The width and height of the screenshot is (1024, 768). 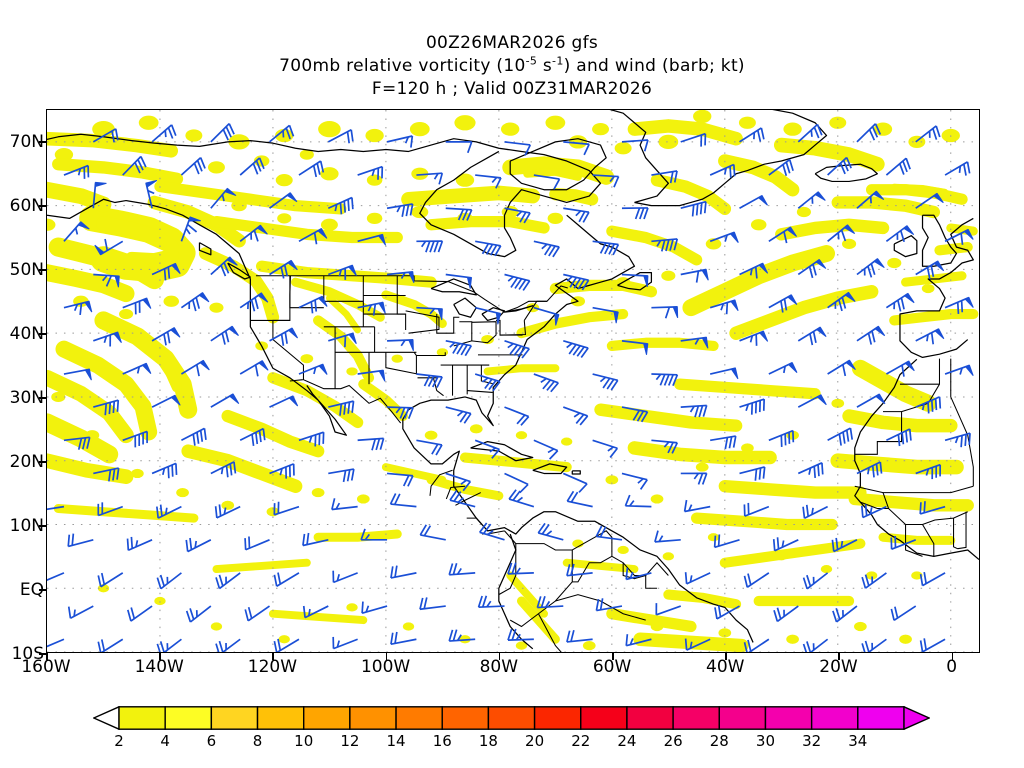 What do you see at coordinates (952, 667) in the screenshot?
I see `x-tick-label-0: 0` at bounding box center [952, 667].